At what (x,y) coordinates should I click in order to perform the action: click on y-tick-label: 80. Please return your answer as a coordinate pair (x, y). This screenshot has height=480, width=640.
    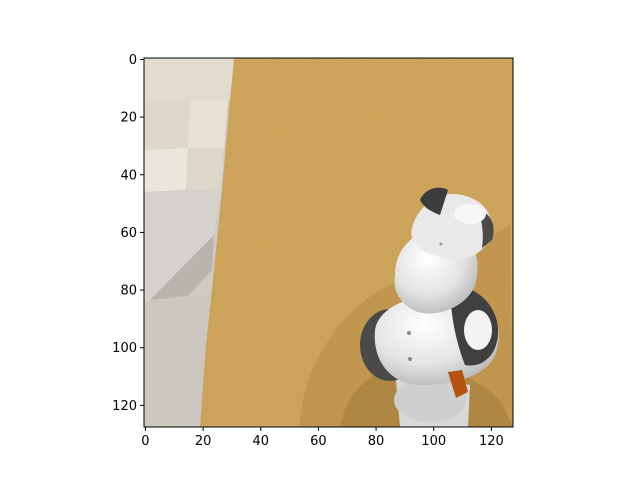
    Looking at the image, I should click on (128, 291).